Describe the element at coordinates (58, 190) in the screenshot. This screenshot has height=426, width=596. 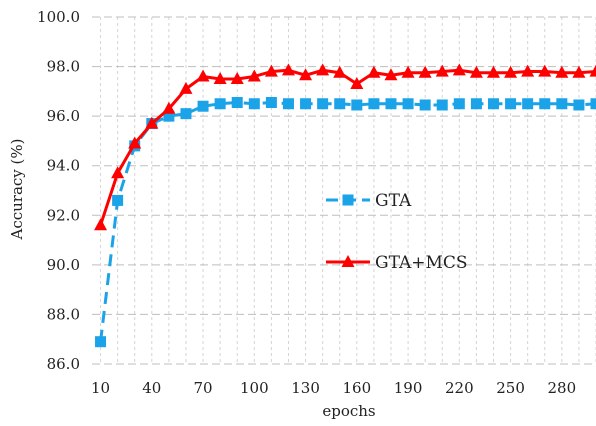
I see `y-tick-labels: 86.0 88.0 90.0 92.0 94.0 96.0 98.0 100.0` at that location.